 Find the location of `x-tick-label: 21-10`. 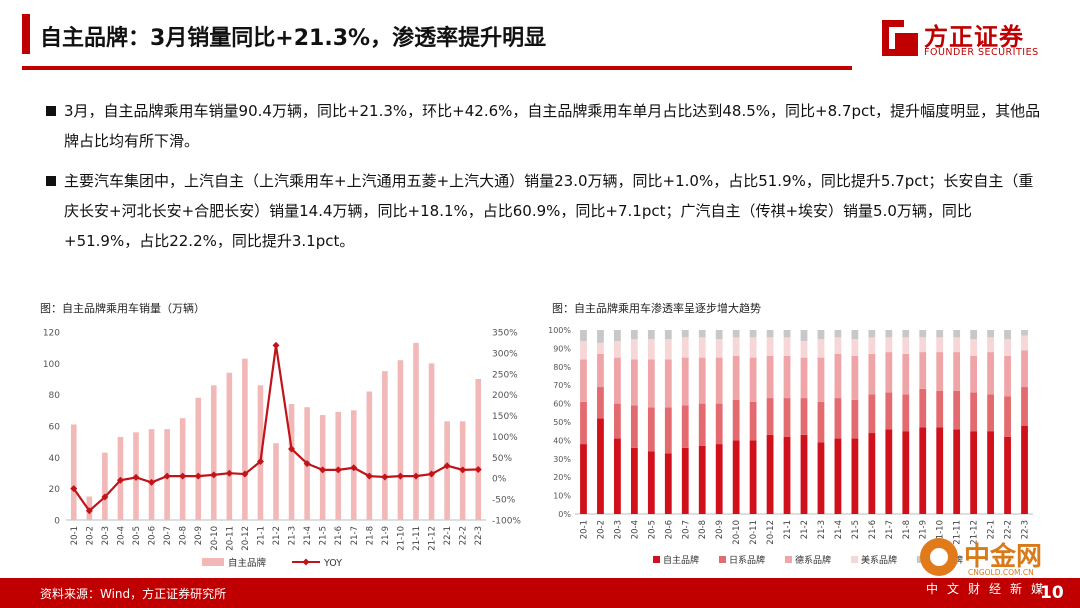

x-tick-label: 21-10 is located at coordinates (401, 538).